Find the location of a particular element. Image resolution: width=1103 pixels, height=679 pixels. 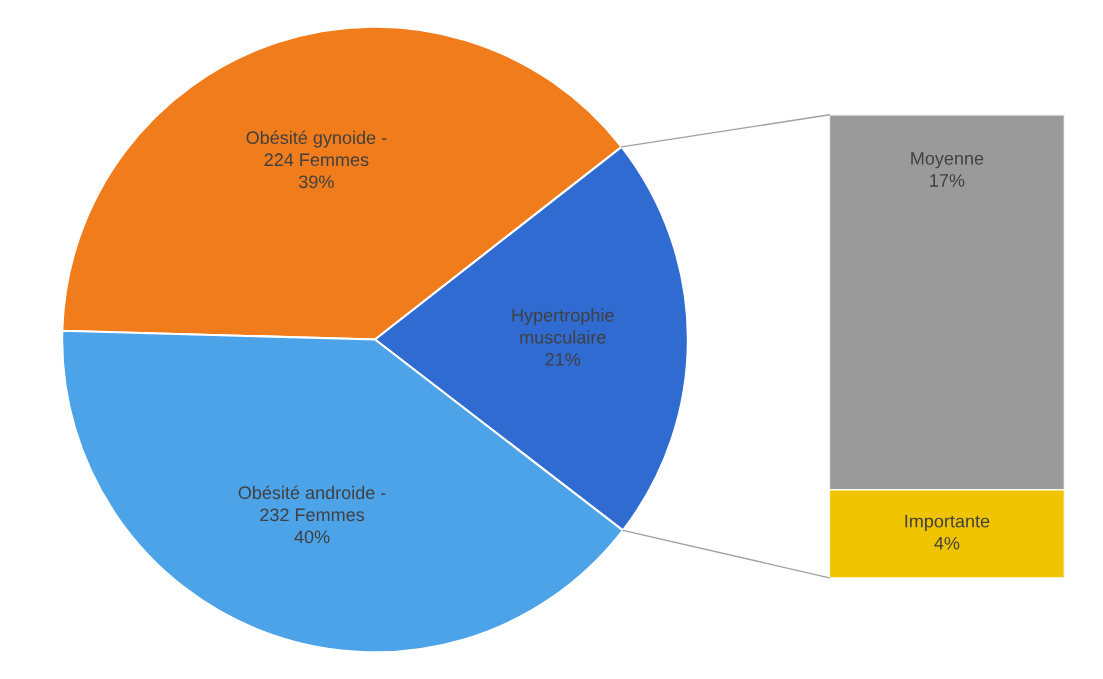

data-label: 21% is located at coordinates (563, 359).